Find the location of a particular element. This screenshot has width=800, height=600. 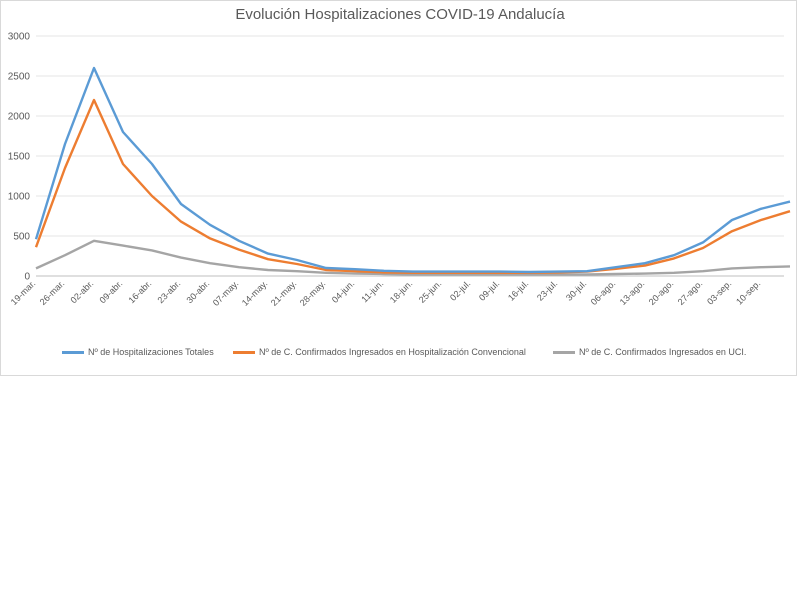

y-axis-ticks: 0 500 1000 1500 2000 2500 3000 is located at coordinates (19, 157).